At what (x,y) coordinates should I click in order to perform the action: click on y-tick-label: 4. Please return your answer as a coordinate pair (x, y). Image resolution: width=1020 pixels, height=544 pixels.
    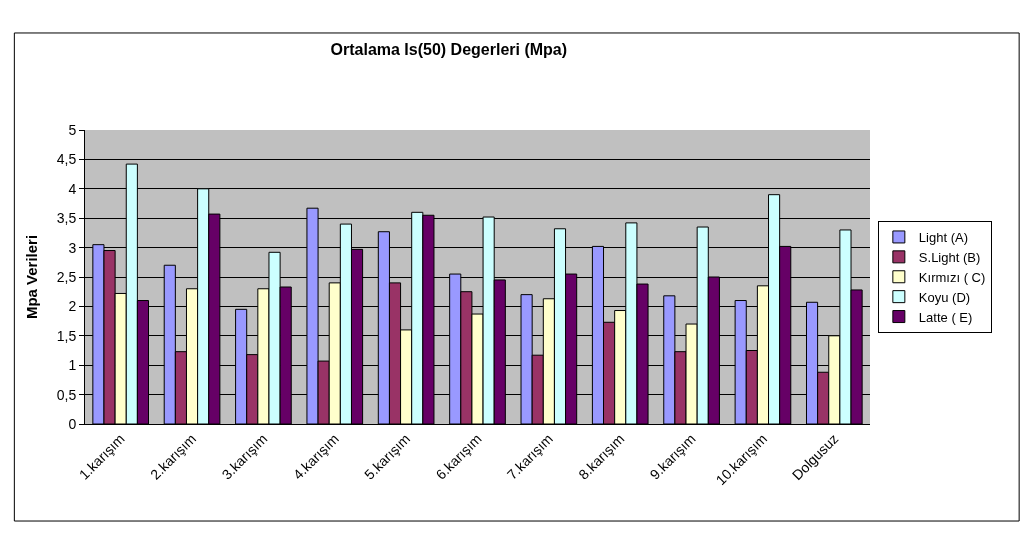
    Looking at the image, I should click on (72, 188).